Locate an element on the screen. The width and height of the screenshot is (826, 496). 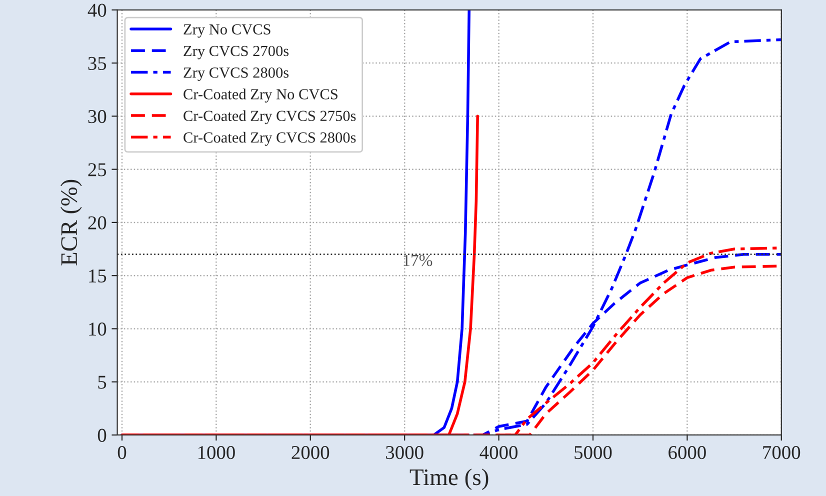
x-tick-label: 3000 is located at coordinates (405, 453).